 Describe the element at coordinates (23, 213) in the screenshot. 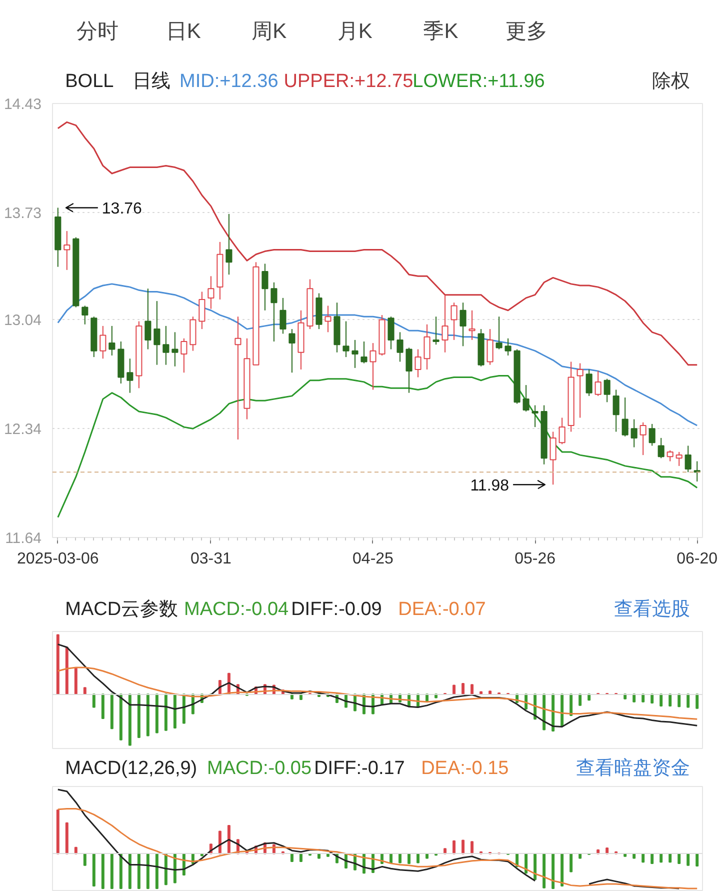

I see `y-tick-label: 13.73` at that location.